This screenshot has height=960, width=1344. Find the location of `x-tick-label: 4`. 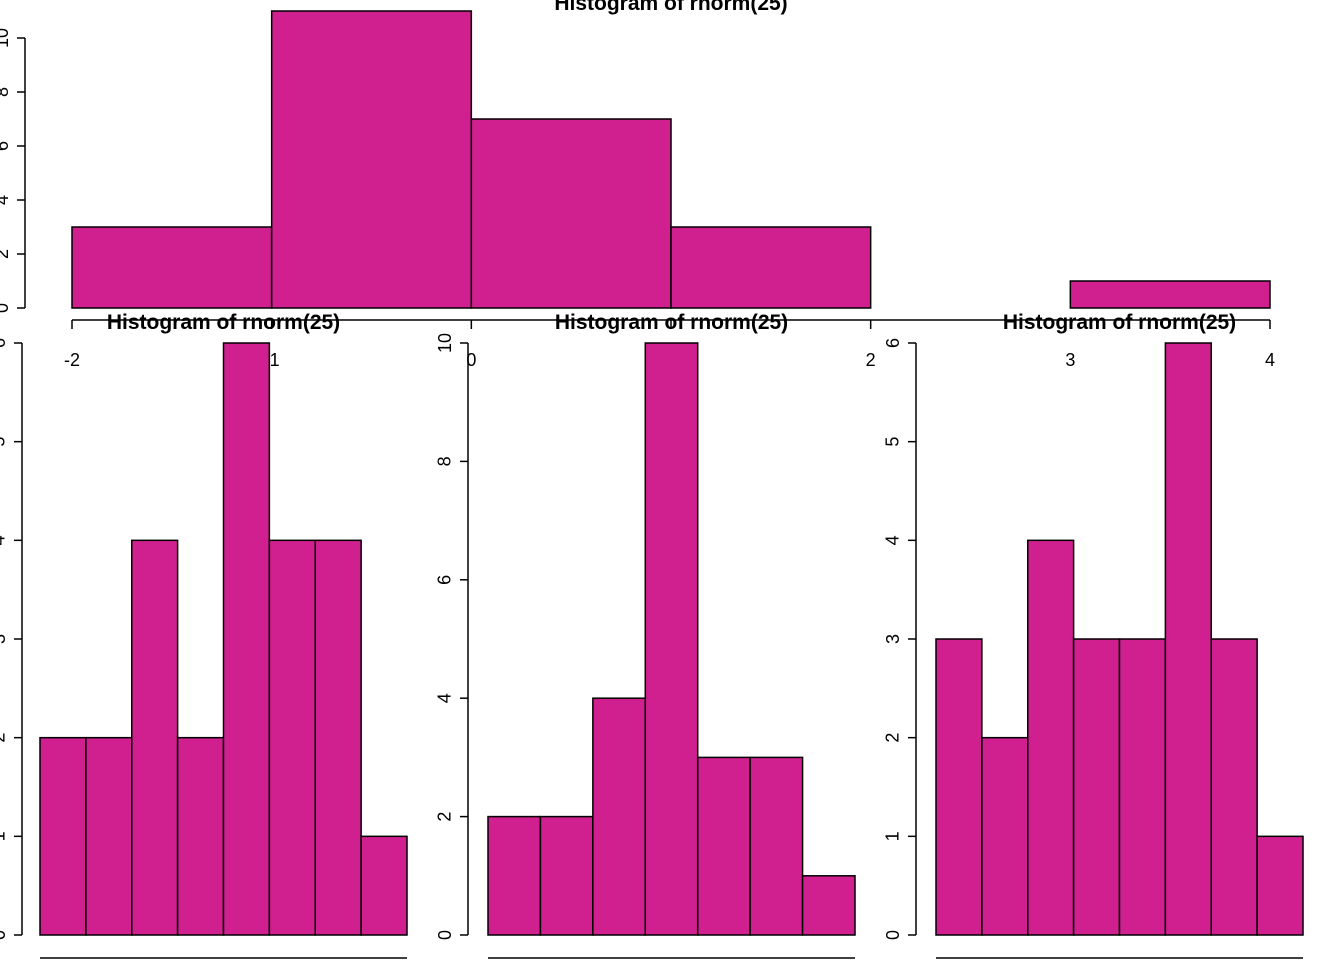

x-tick-label: 4 is located at coordinates (1270, 360).